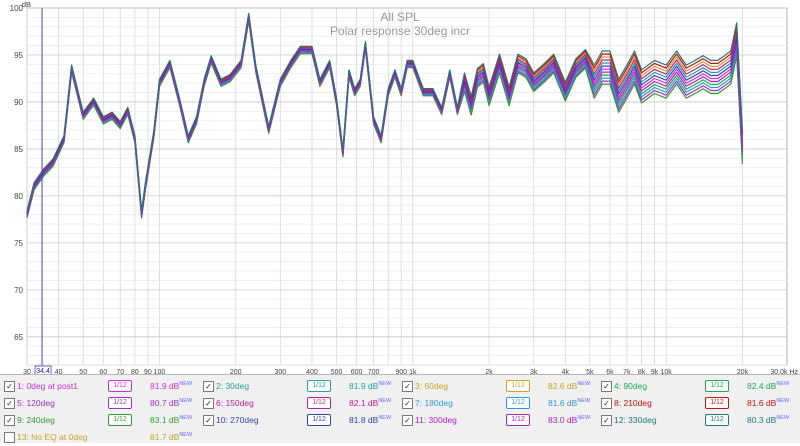 The image size is (800, 446). What do you see at coordinates (18, 102) in the screenshot?
I see `y-tick-label: 90` at bounding box center [18, 102].